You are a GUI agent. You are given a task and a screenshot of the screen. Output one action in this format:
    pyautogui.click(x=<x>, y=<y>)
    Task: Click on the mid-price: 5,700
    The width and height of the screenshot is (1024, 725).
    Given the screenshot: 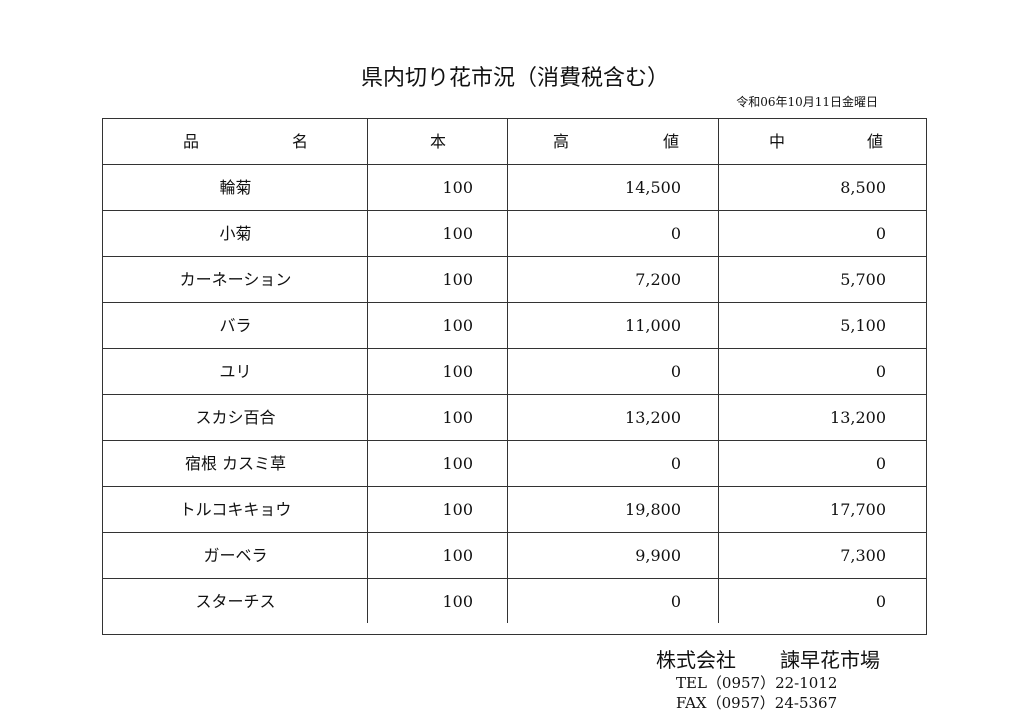 What is the action you would take?
    pyautogui.click(x=863, y=279)
    